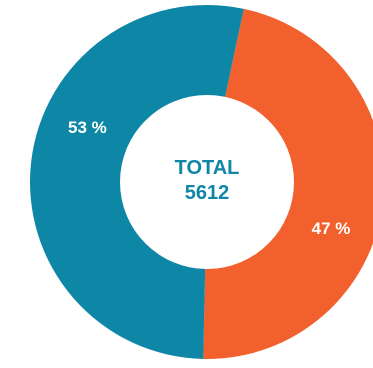  I want to click on slice-label-1: 47 %, so click(331, 228).